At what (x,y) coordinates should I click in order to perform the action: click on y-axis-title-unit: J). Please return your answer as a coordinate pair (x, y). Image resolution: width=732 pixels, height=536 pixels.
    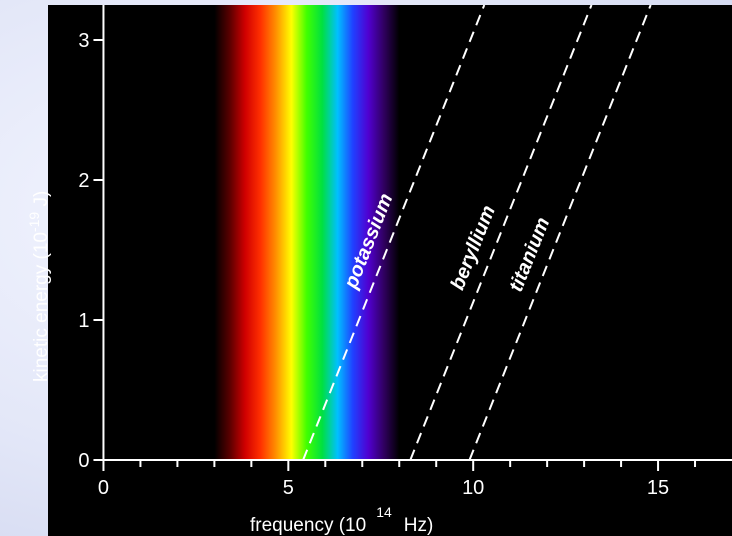
    Looking at the image, I should click on (41, 201).